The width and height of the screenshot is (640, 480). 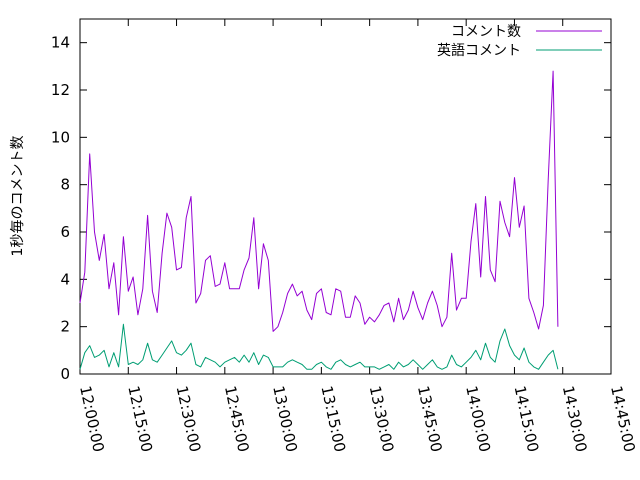 What do you see at coordinates (92, 419) in the screenshot?
I see `x-tick-label: 12:00:00` at bounding box center [92, 419].